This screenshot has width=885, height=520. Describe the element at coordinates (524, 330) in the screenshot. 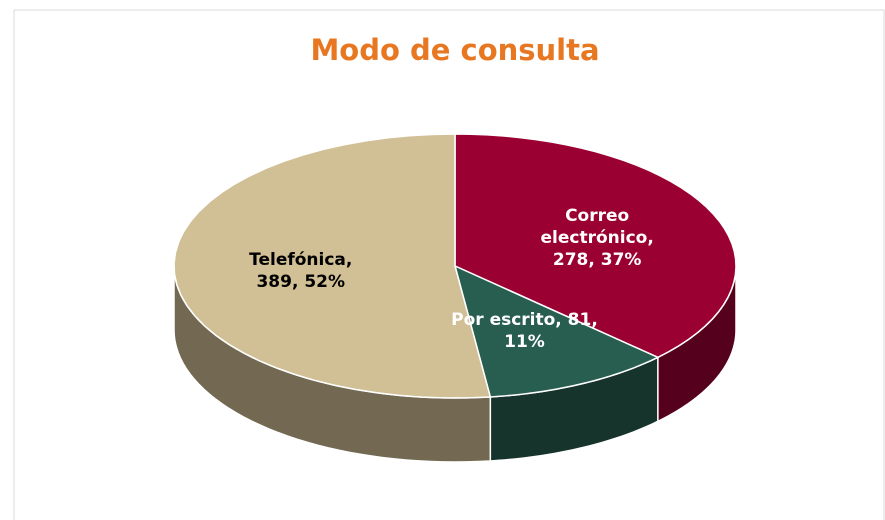

I see `data-label: Por escrito, 81, 11%` at that location.